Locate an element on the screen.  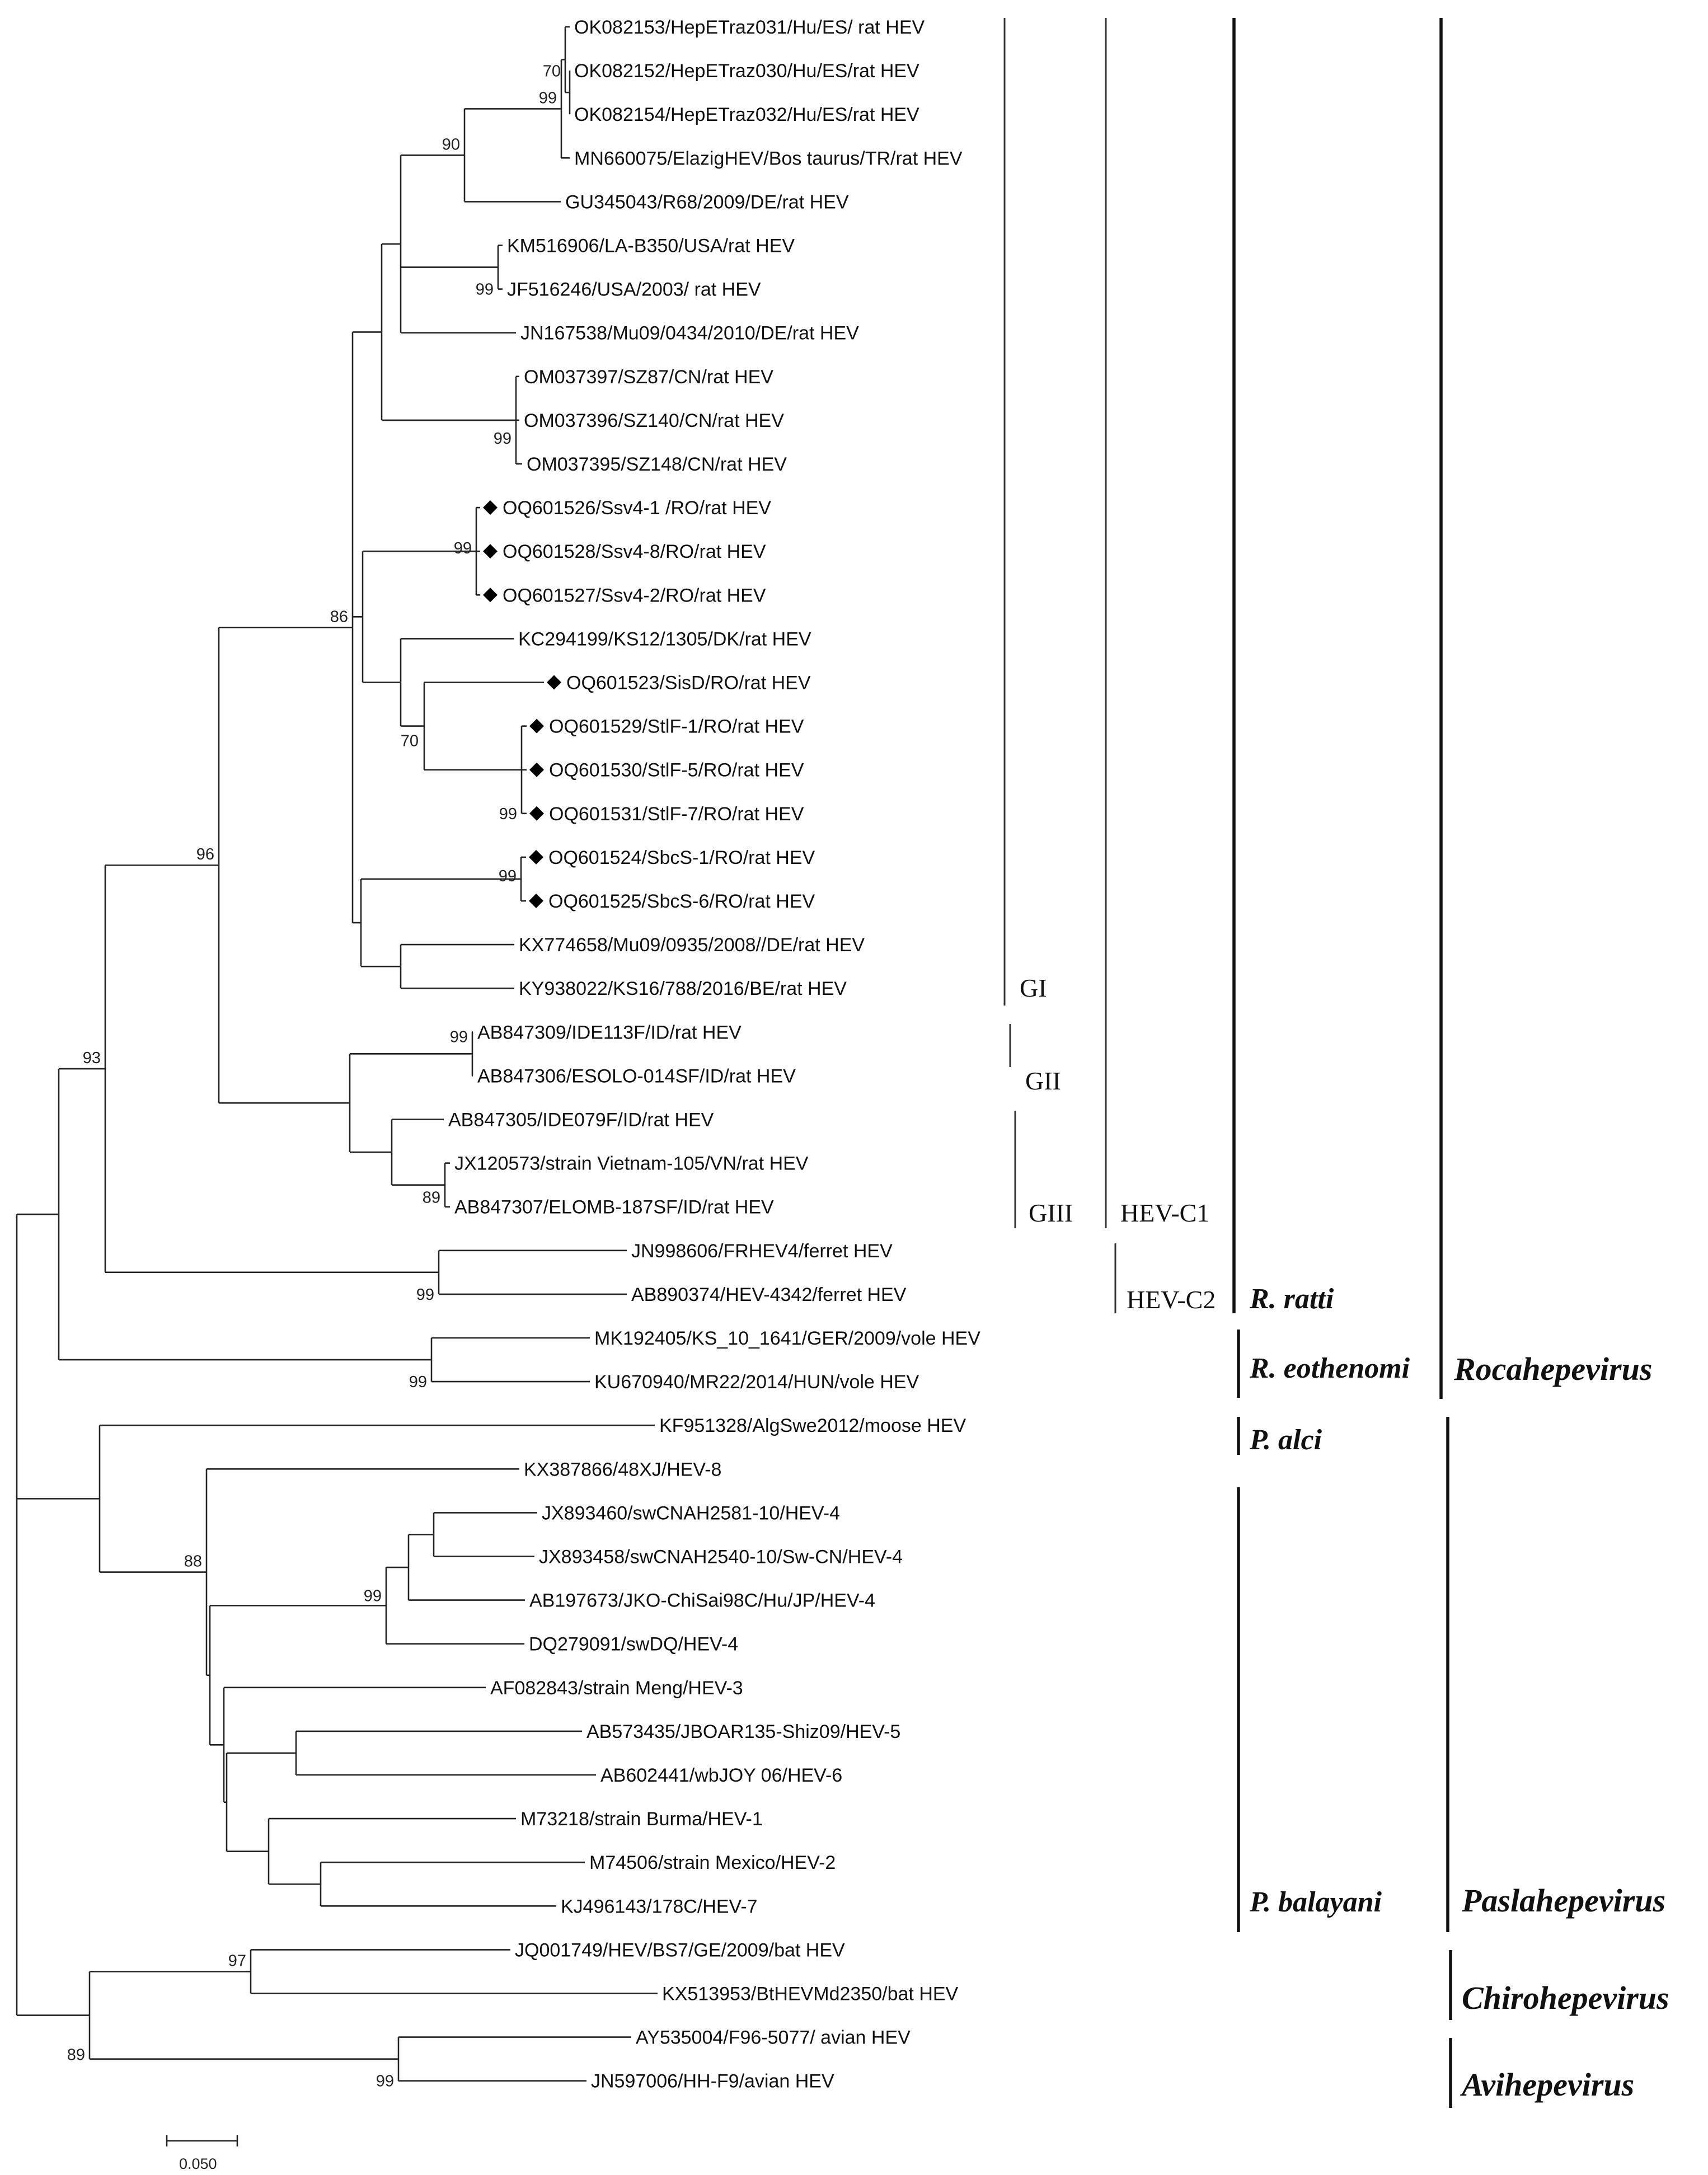
label-giii: GIII is located at coordinates (1051, 1213).